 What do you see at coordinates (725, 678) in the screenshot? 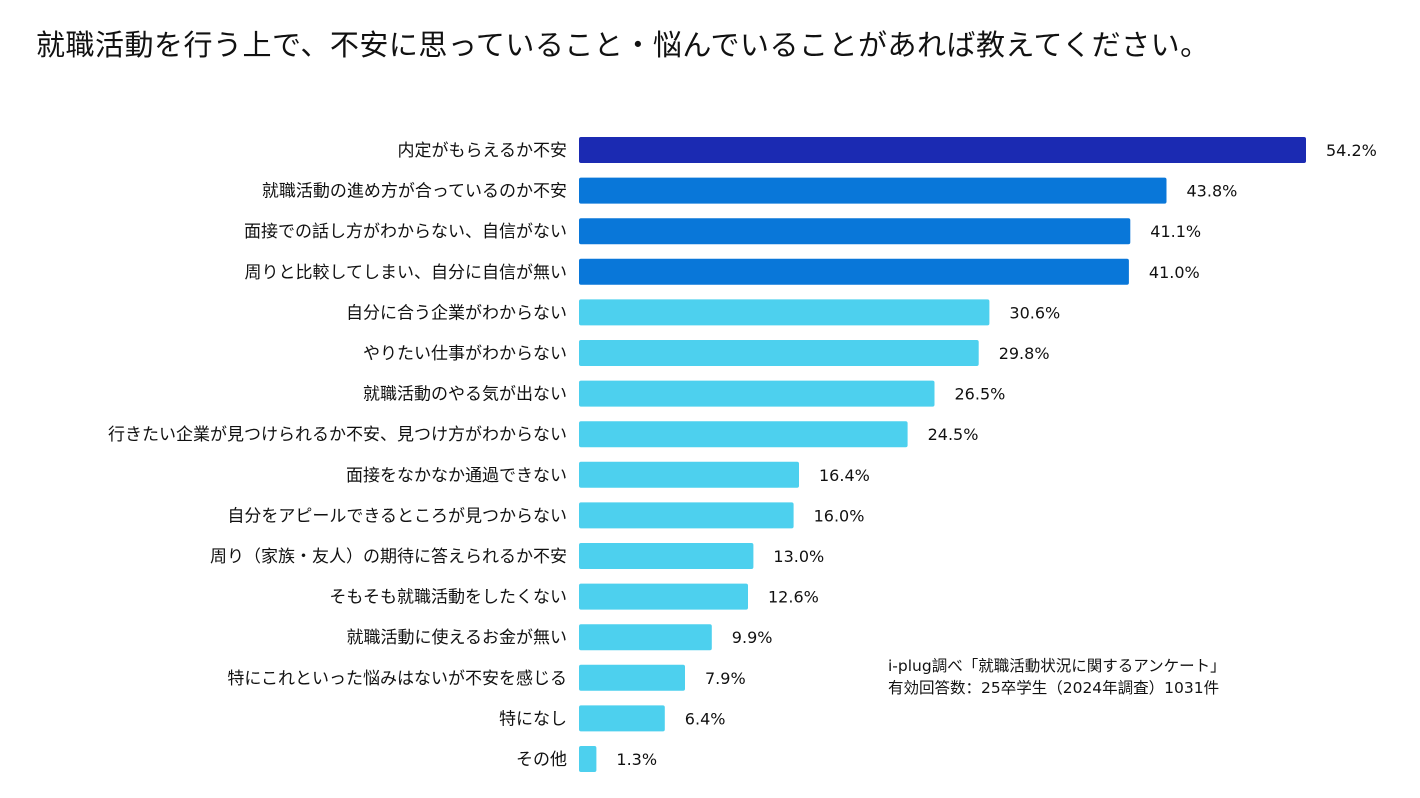
I see `value-label: 7.9%` at bounding box center [725, 678].